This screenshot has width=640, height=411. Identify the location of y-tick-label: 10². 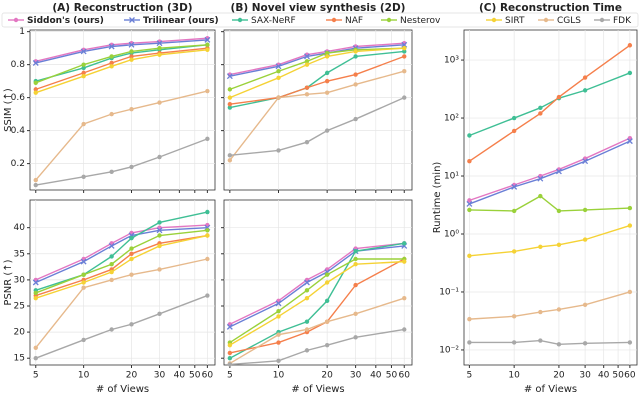
(451, 119).